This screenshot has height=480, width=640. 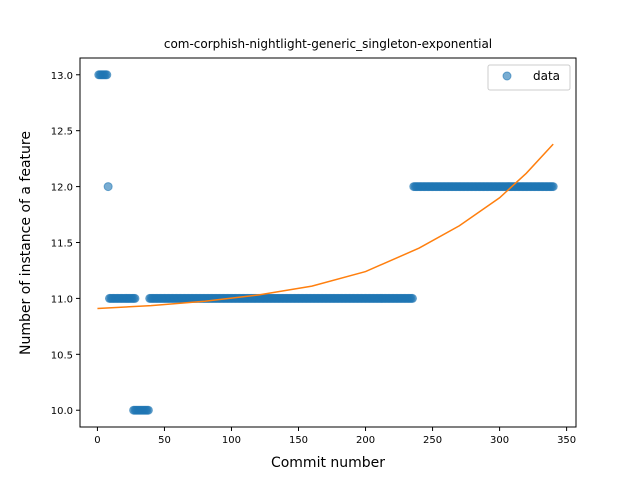 I want to click on legend: data, so click(x=529, y=77).